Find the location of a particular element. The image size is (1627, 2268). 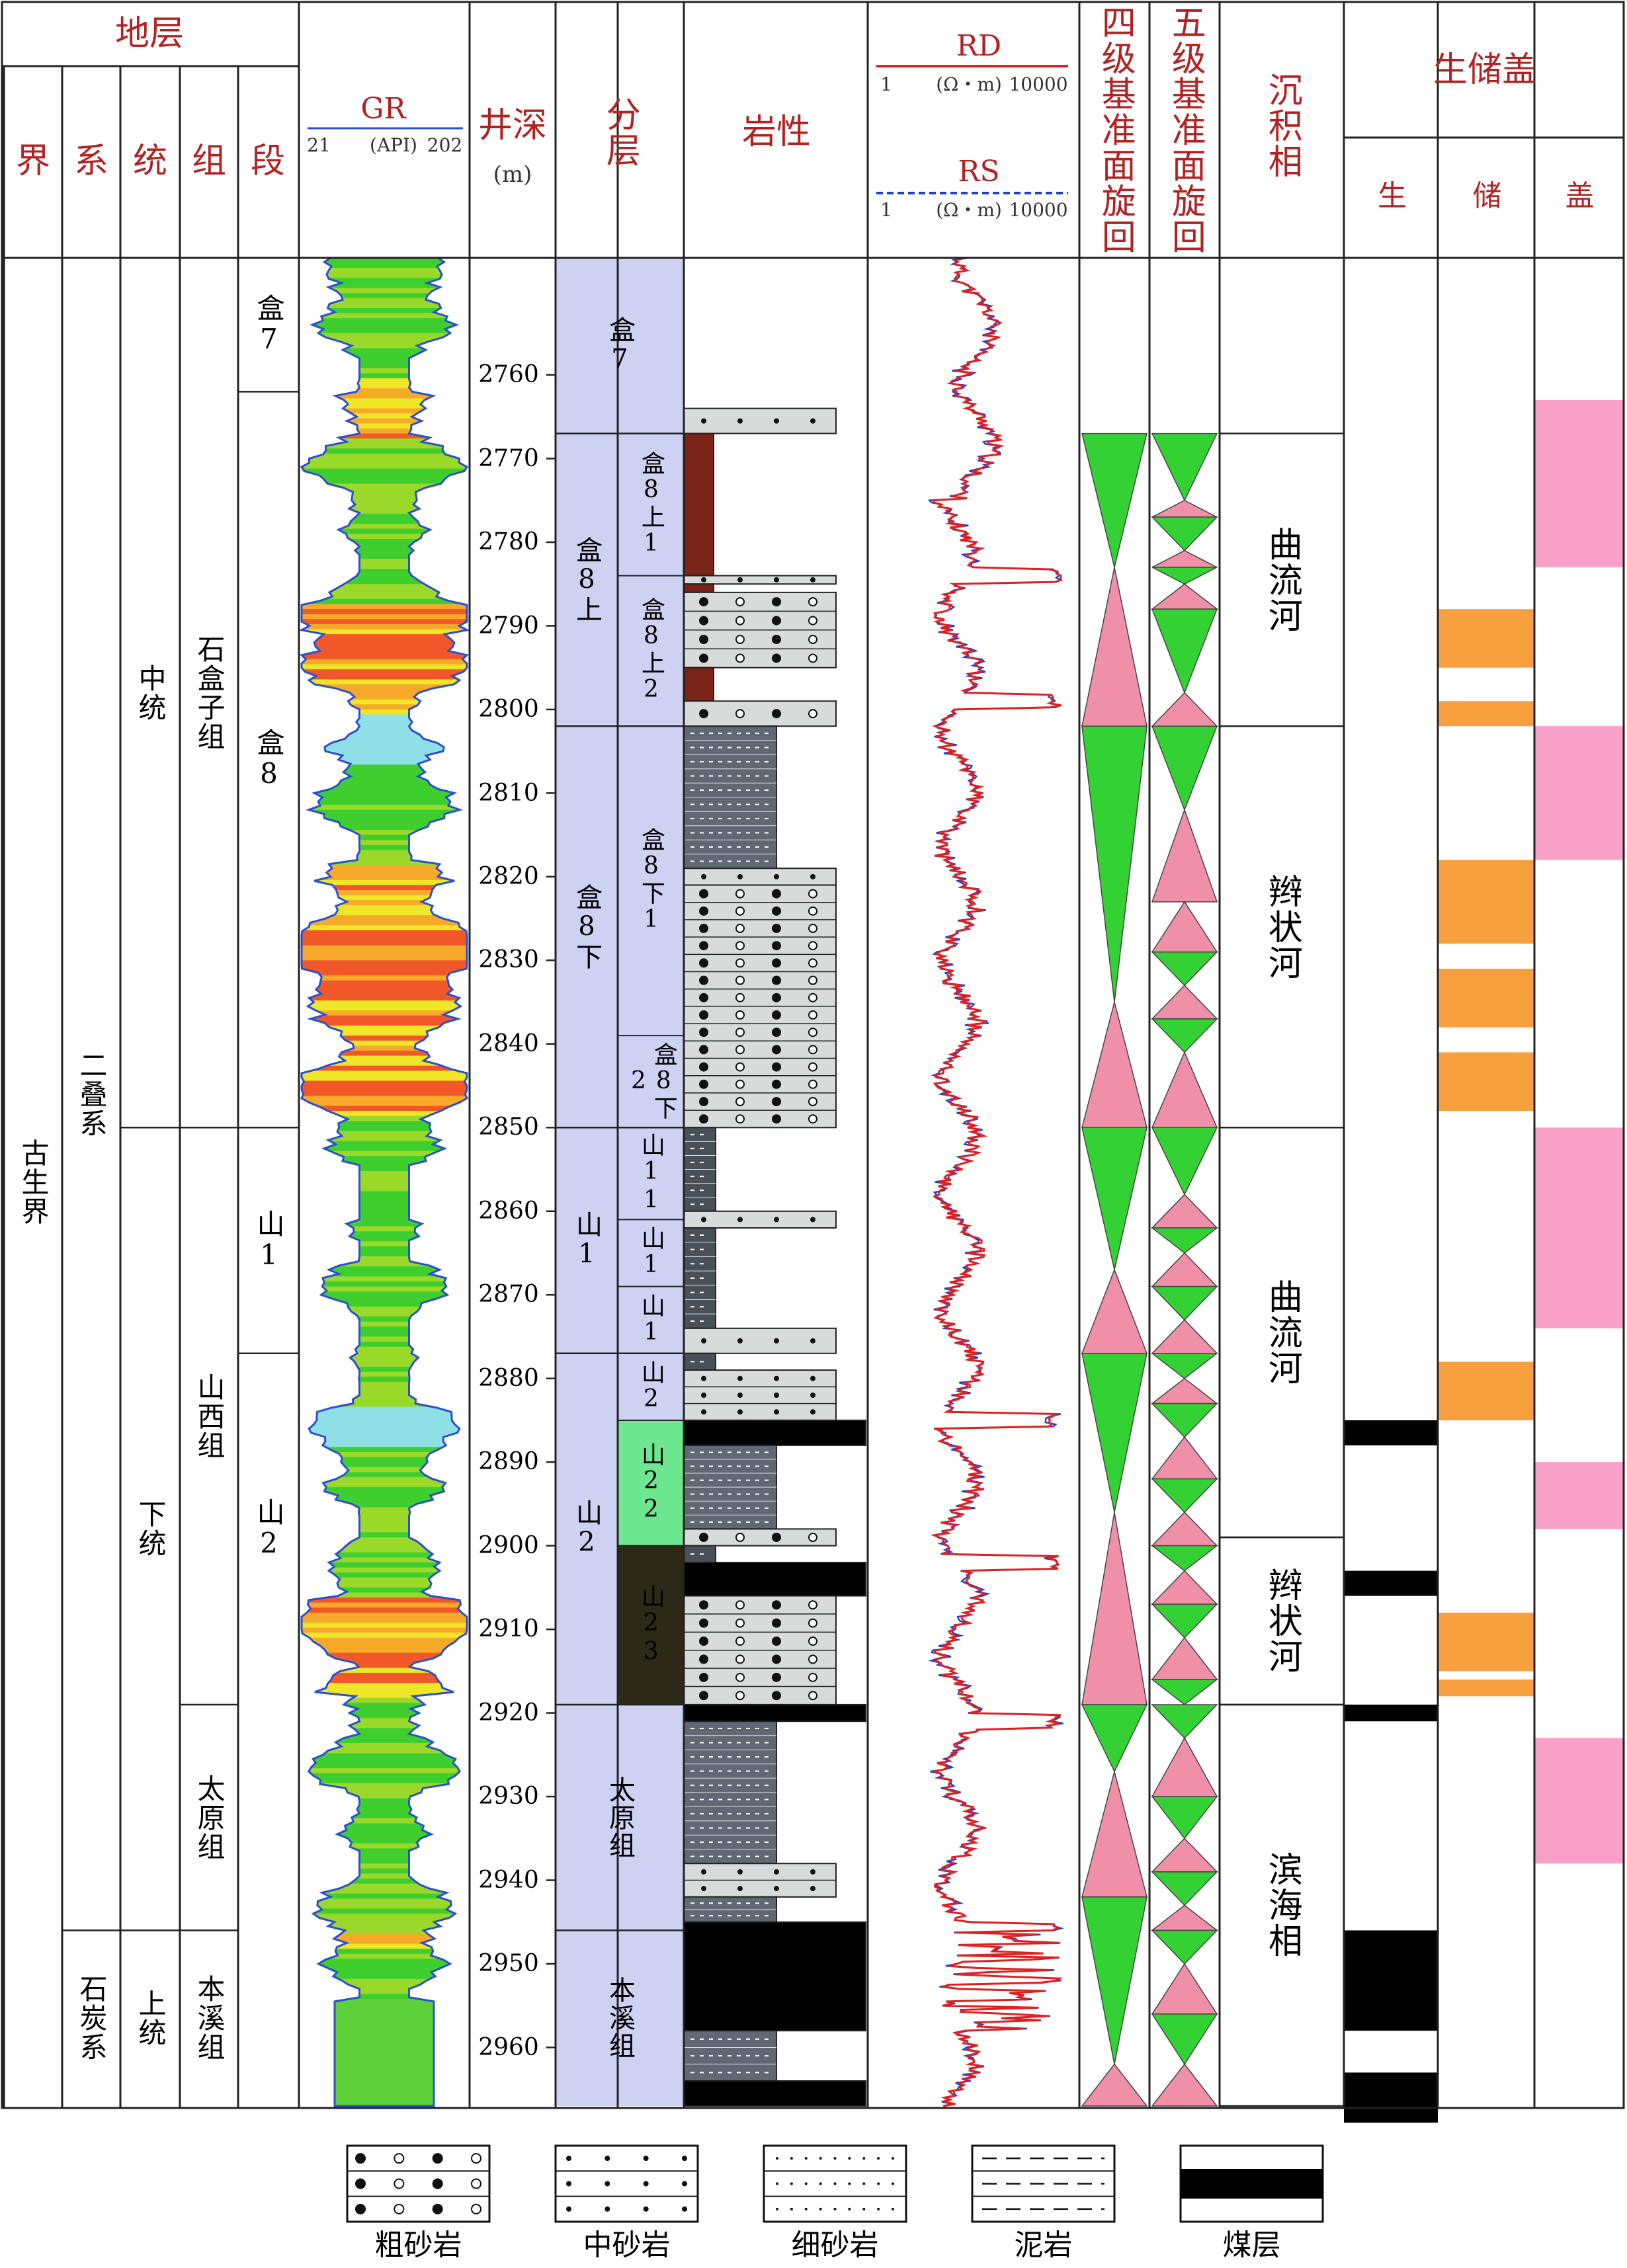

layer-1: 盒8上 is located at coordinates (586, 580).